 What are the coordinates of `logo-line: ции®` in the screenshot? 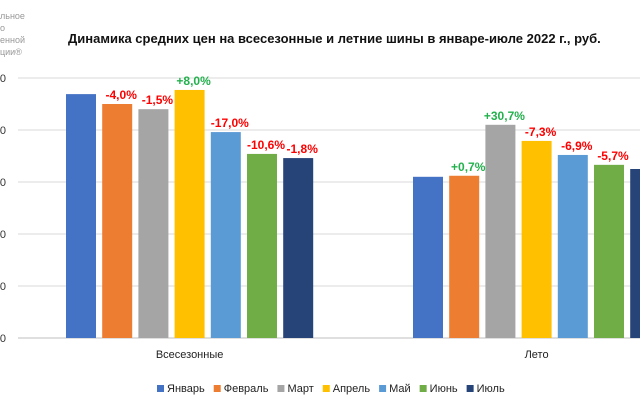 It's located at (11, 52).